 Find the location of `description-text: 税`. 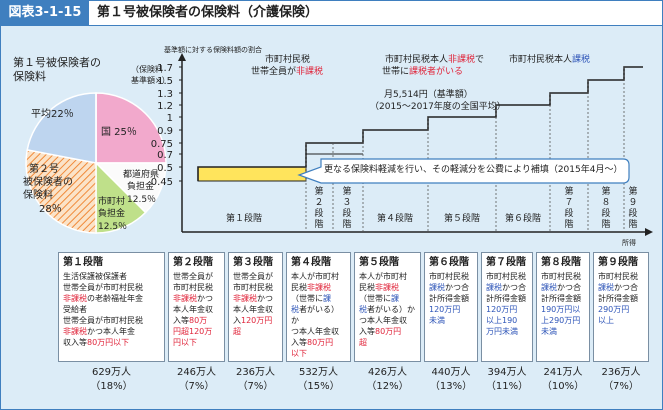

description-text: 税 is located at coordinates (295, 309).